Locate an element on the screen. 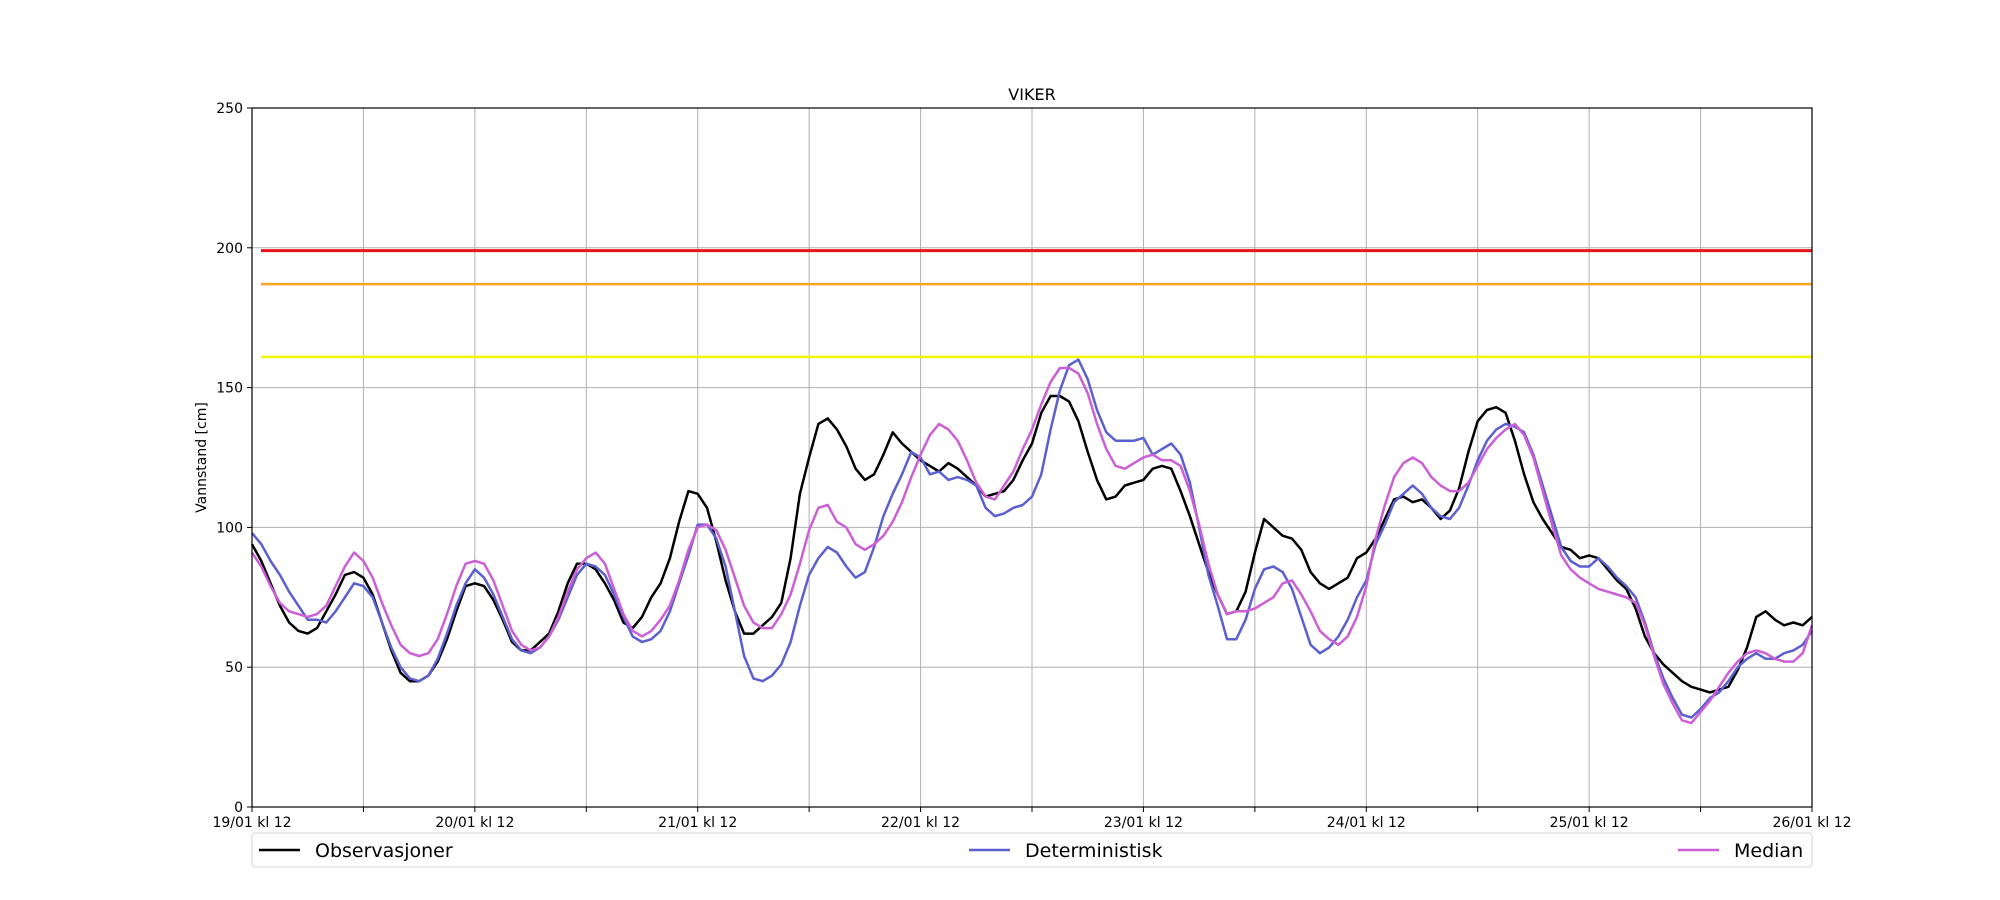 This screenshot has width=2000, height=900. legend-label: Observasjoner is located at coordinates (384, 851).